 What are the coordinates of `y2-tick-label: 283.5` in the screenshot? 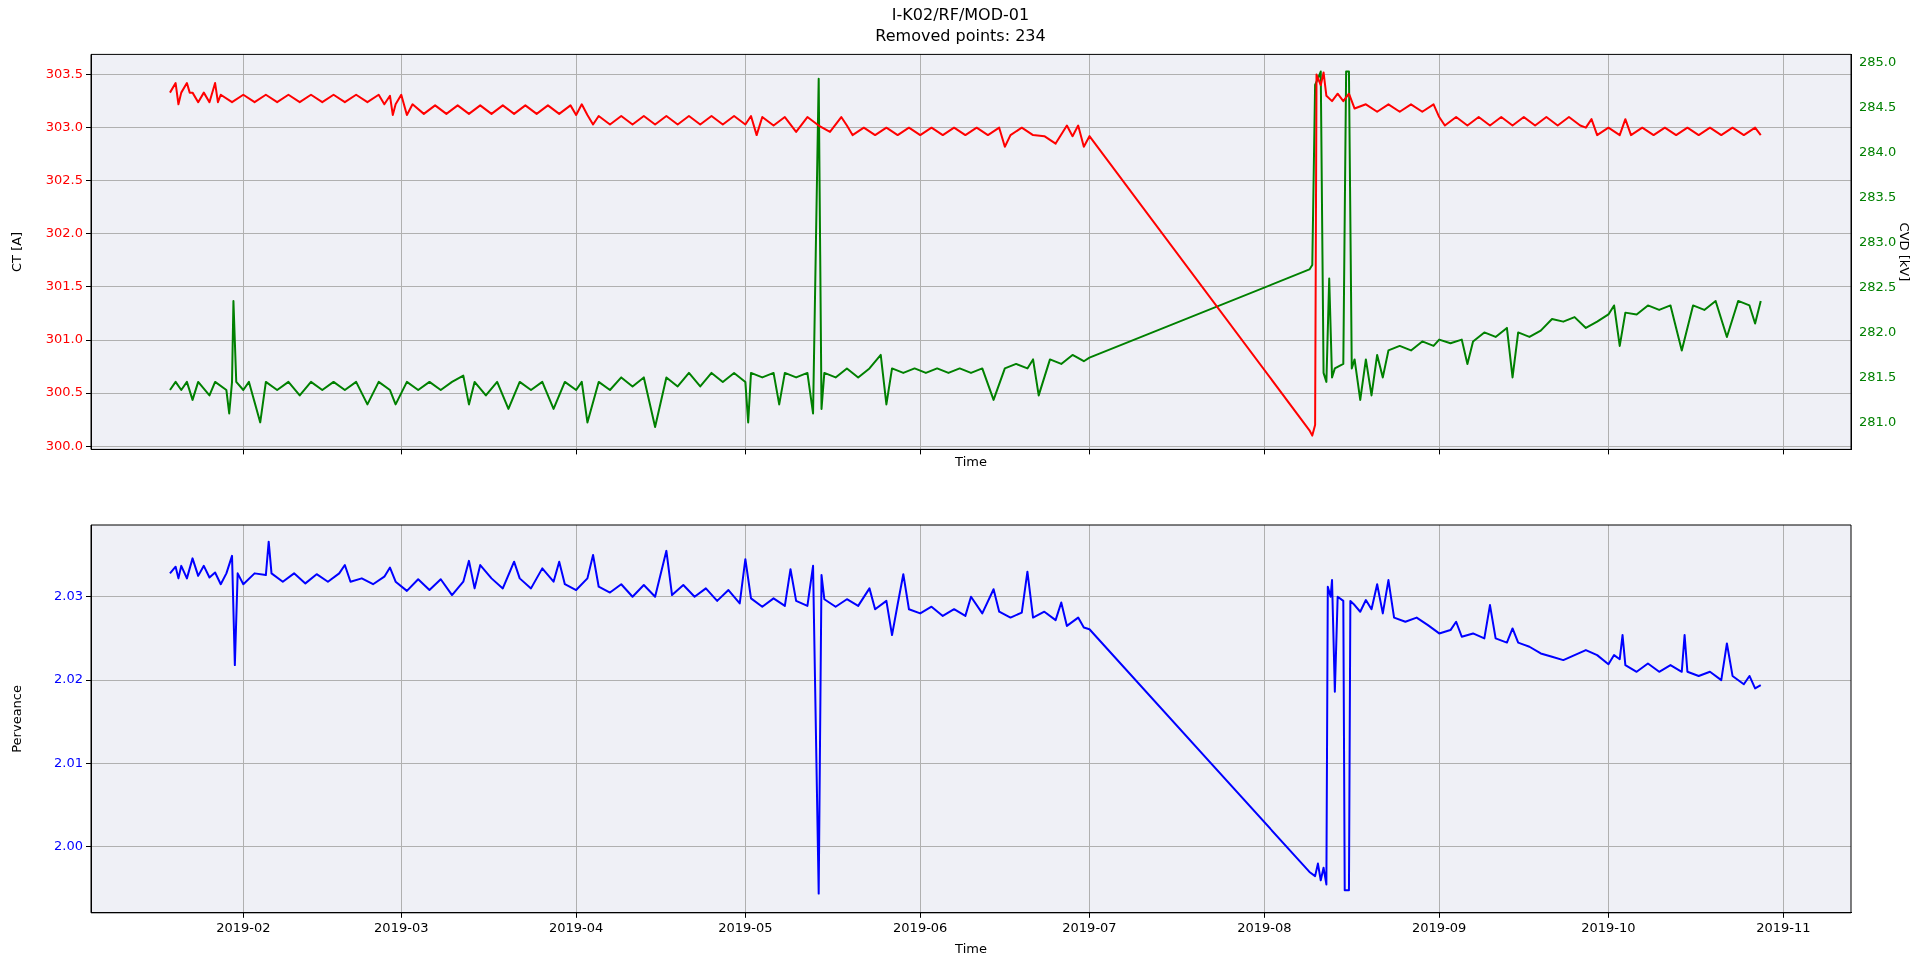 It's located at (1878, 196).